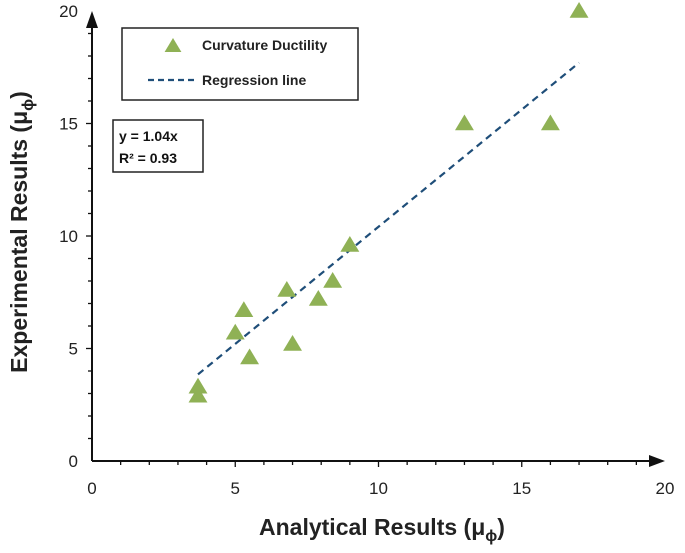 This screenshot has width=685, height=553. I want to click on legend-frame, so click(240, 64).